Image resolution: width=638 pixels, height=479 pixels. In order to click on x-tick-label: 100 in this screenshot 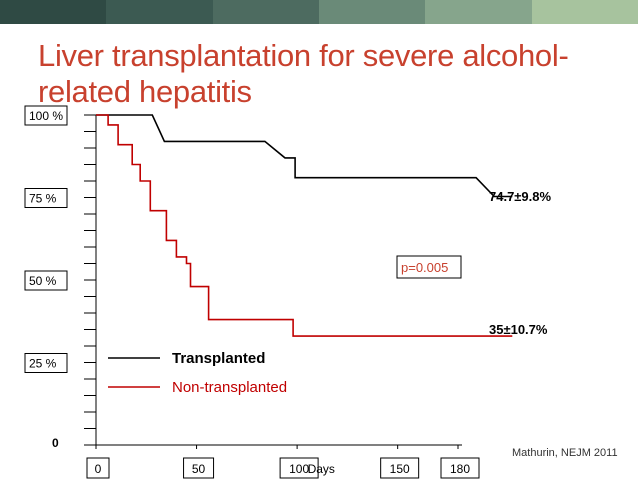, I will do `click(299, 469)`.